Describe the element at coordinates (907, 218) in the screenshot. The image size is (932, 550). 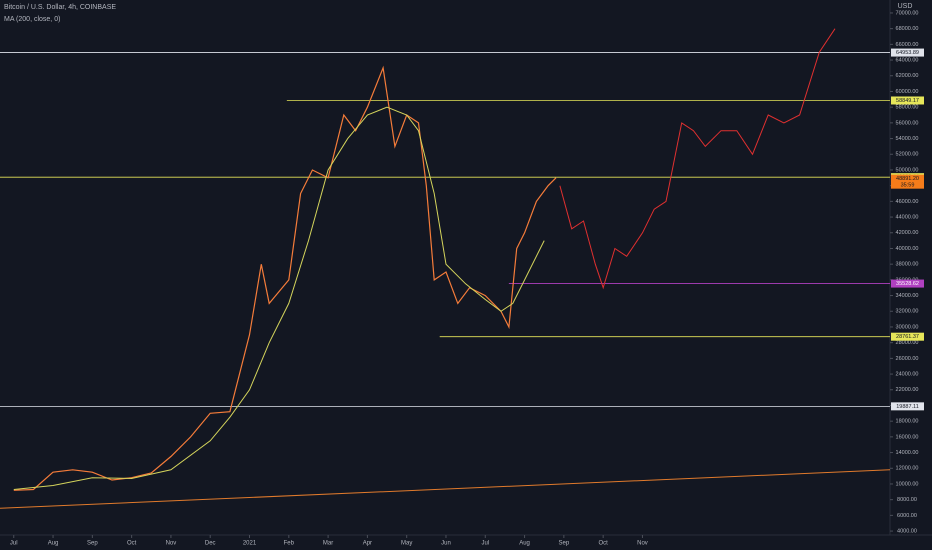
I see `y-tick-label: 44000.00` at that location.